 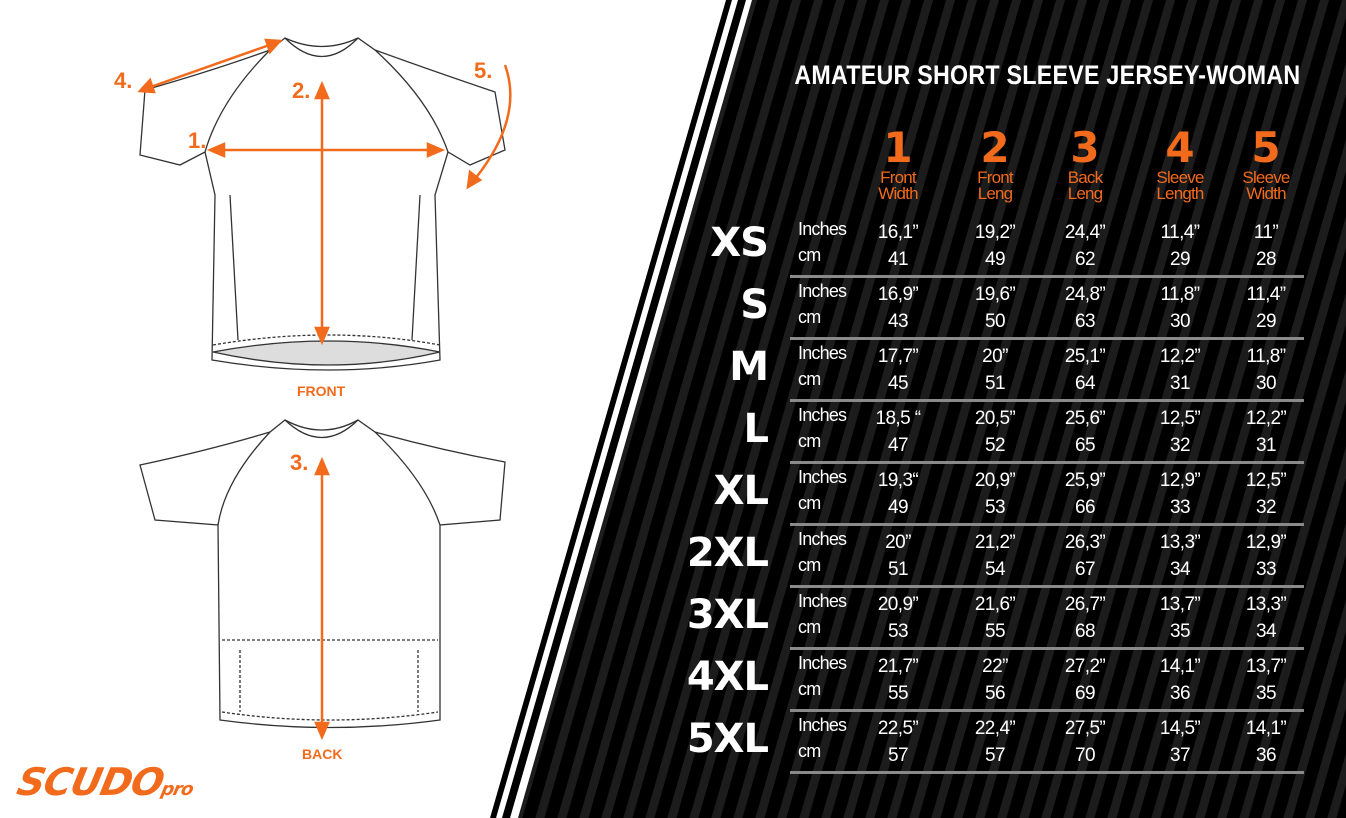 What do you see at coordinates (123, 80) in the screenshot?
I see `marker-4: 4.` at bounding box center [123, 80].